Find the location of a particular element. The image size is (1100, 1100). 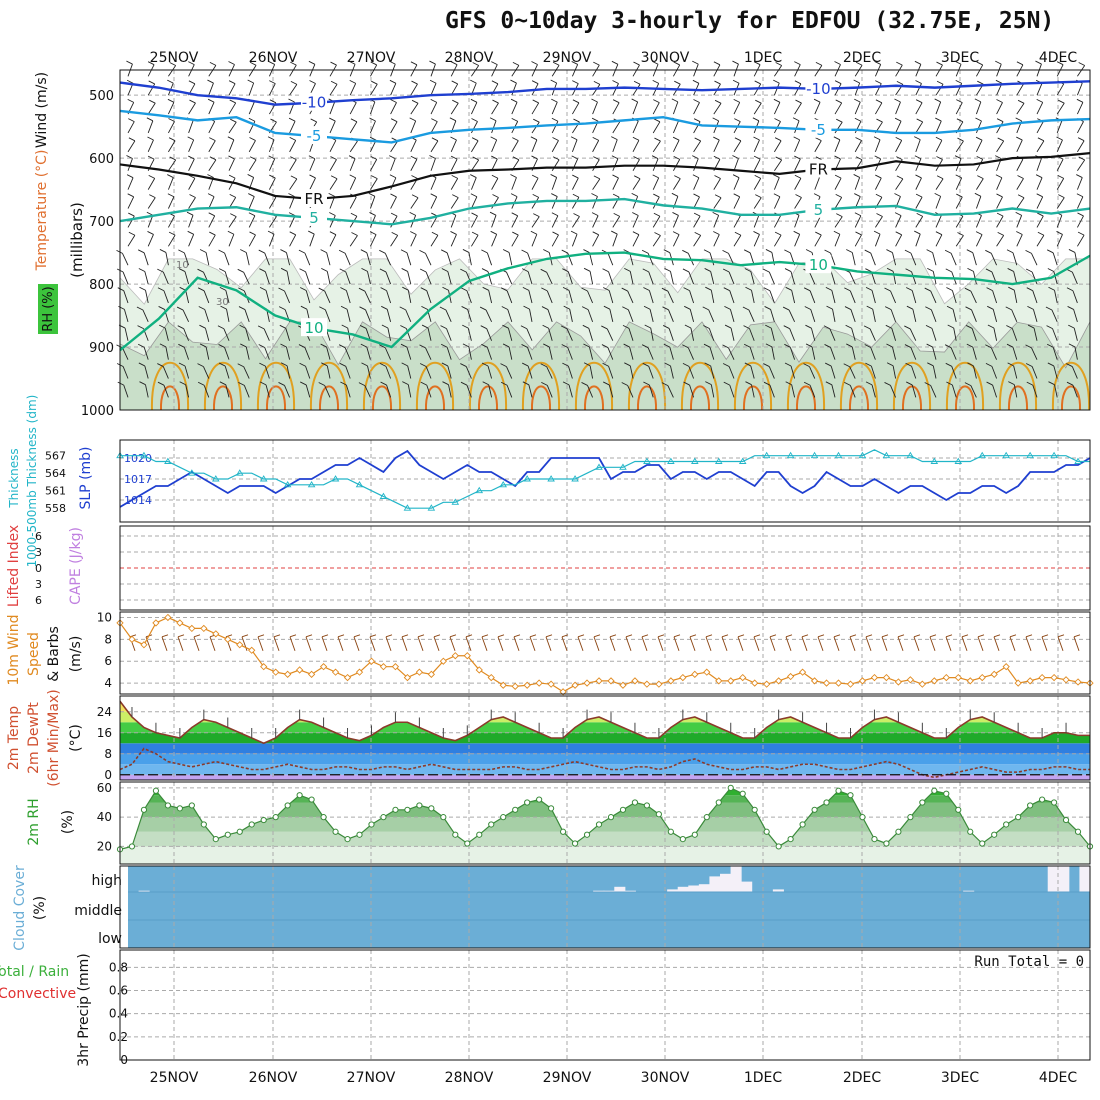

precip-total-label: Total / Rain is located at coordinates (34, 972).